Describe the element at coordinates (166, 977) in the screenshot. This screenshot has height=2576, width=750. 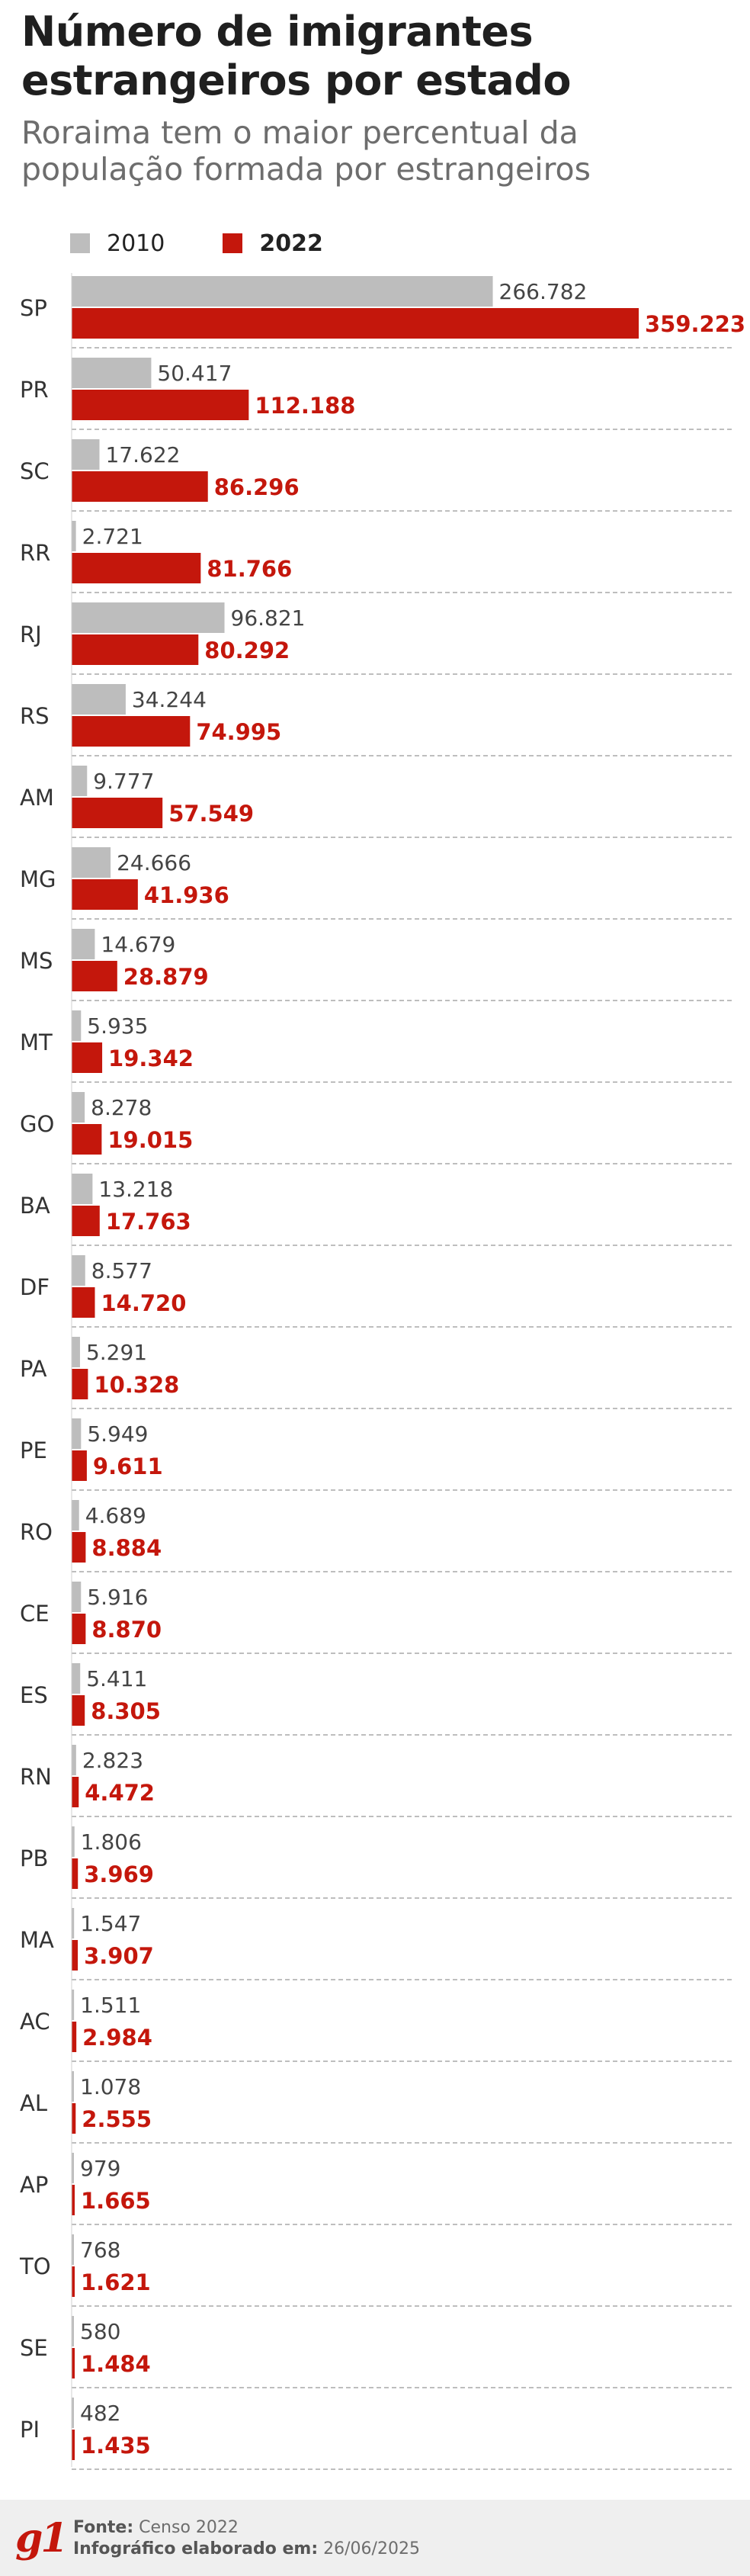
I see `value-label-2022-ms: 28.879` at that location.